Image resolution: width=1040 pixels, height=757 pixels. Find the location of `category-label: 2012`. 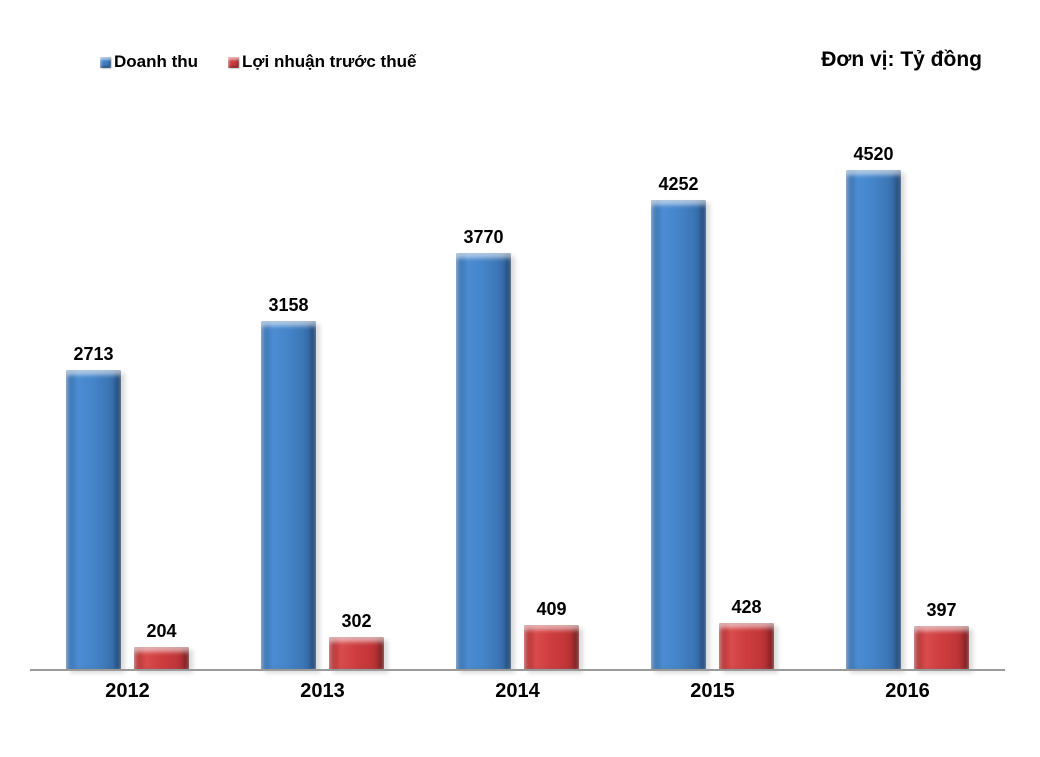

category-label: 2012 is located at coordinates (127, 691).